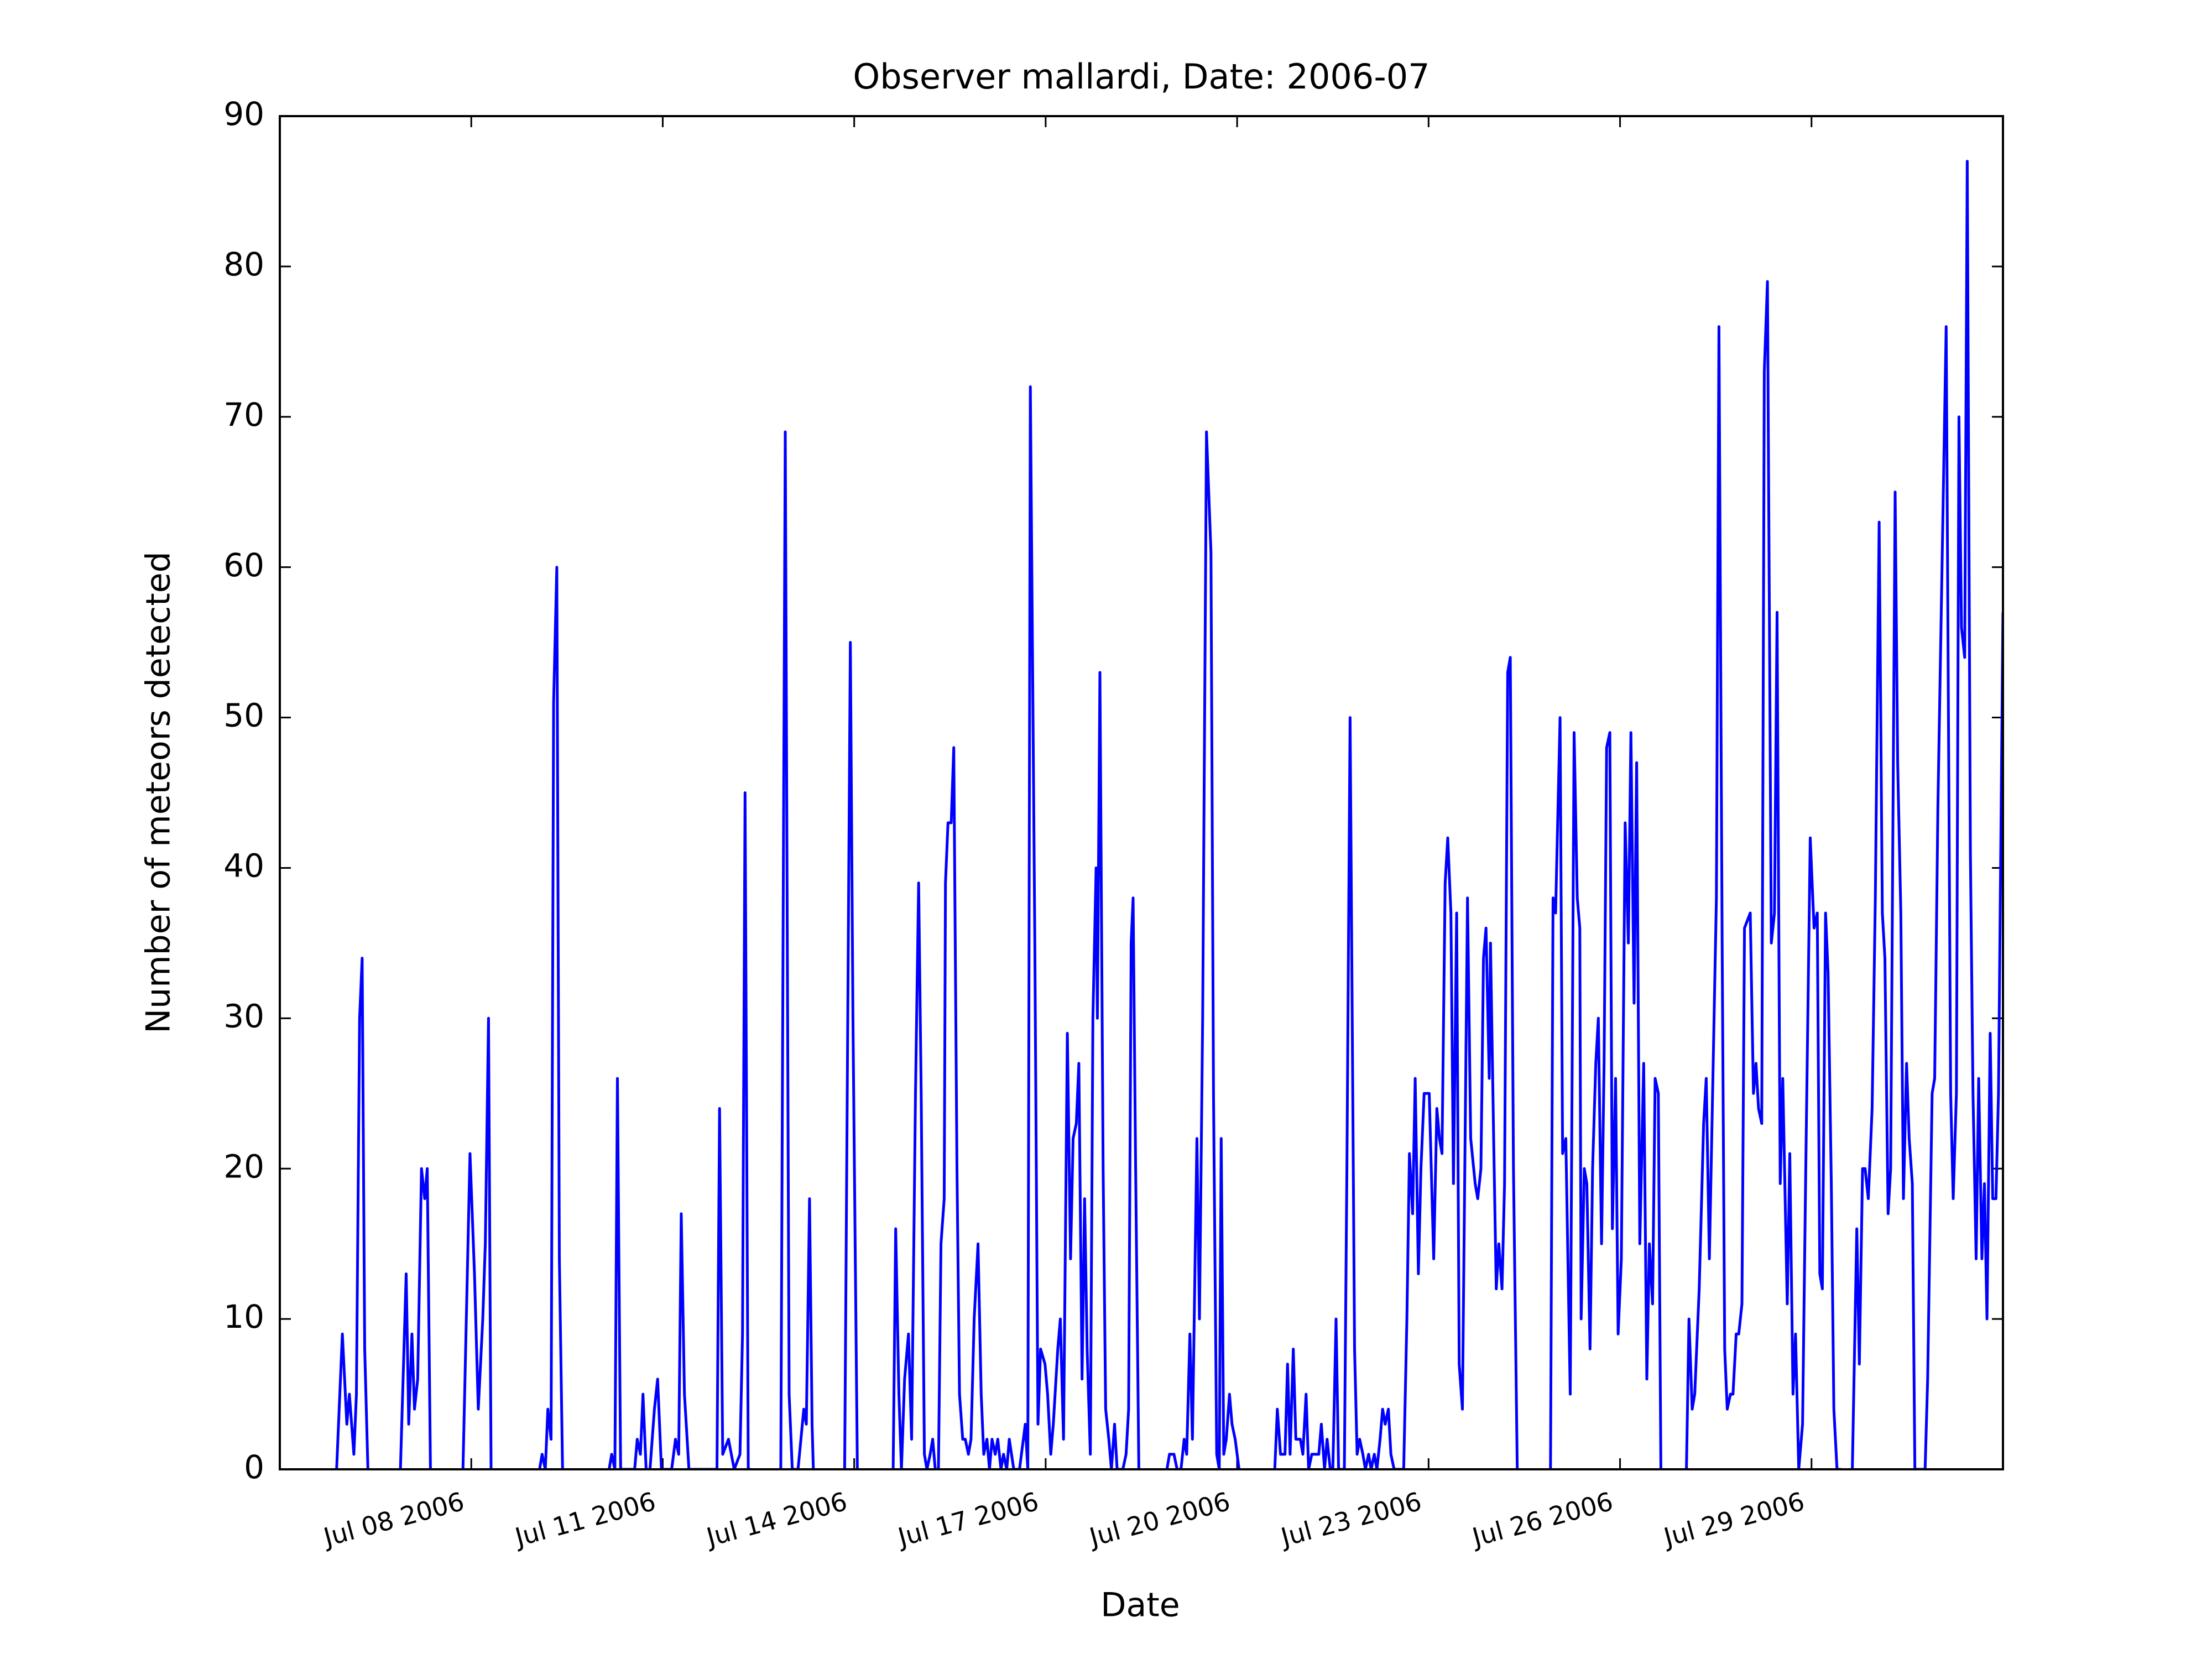 The width and height of the screenshot is (2212, 1659). I want to click on y-tick-label: 20, so click(244, 1166).